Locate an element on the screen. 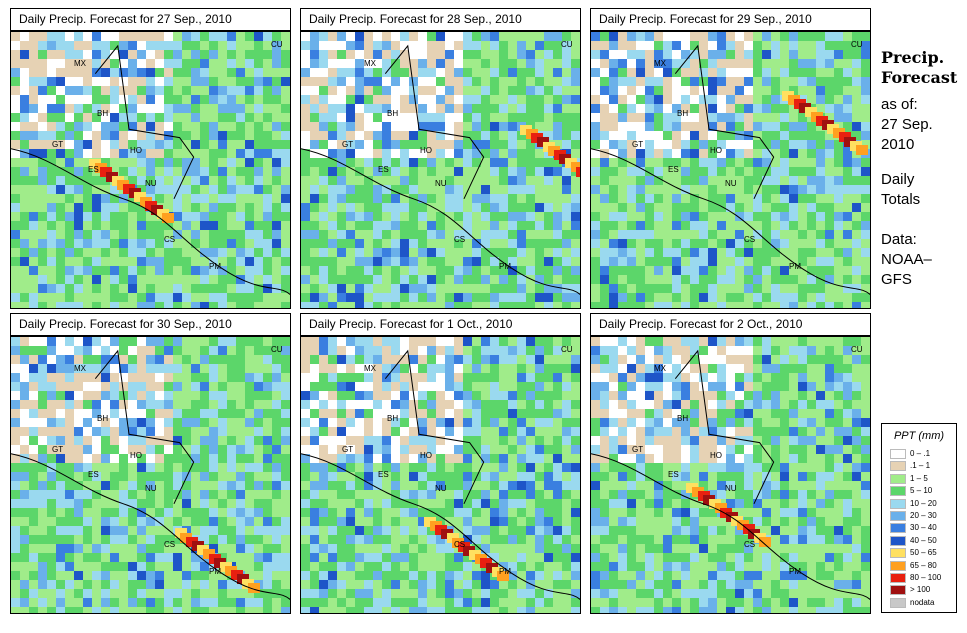  as-of-date: as of: 27 Sep. 2010 is located at coordinates (907, 124).